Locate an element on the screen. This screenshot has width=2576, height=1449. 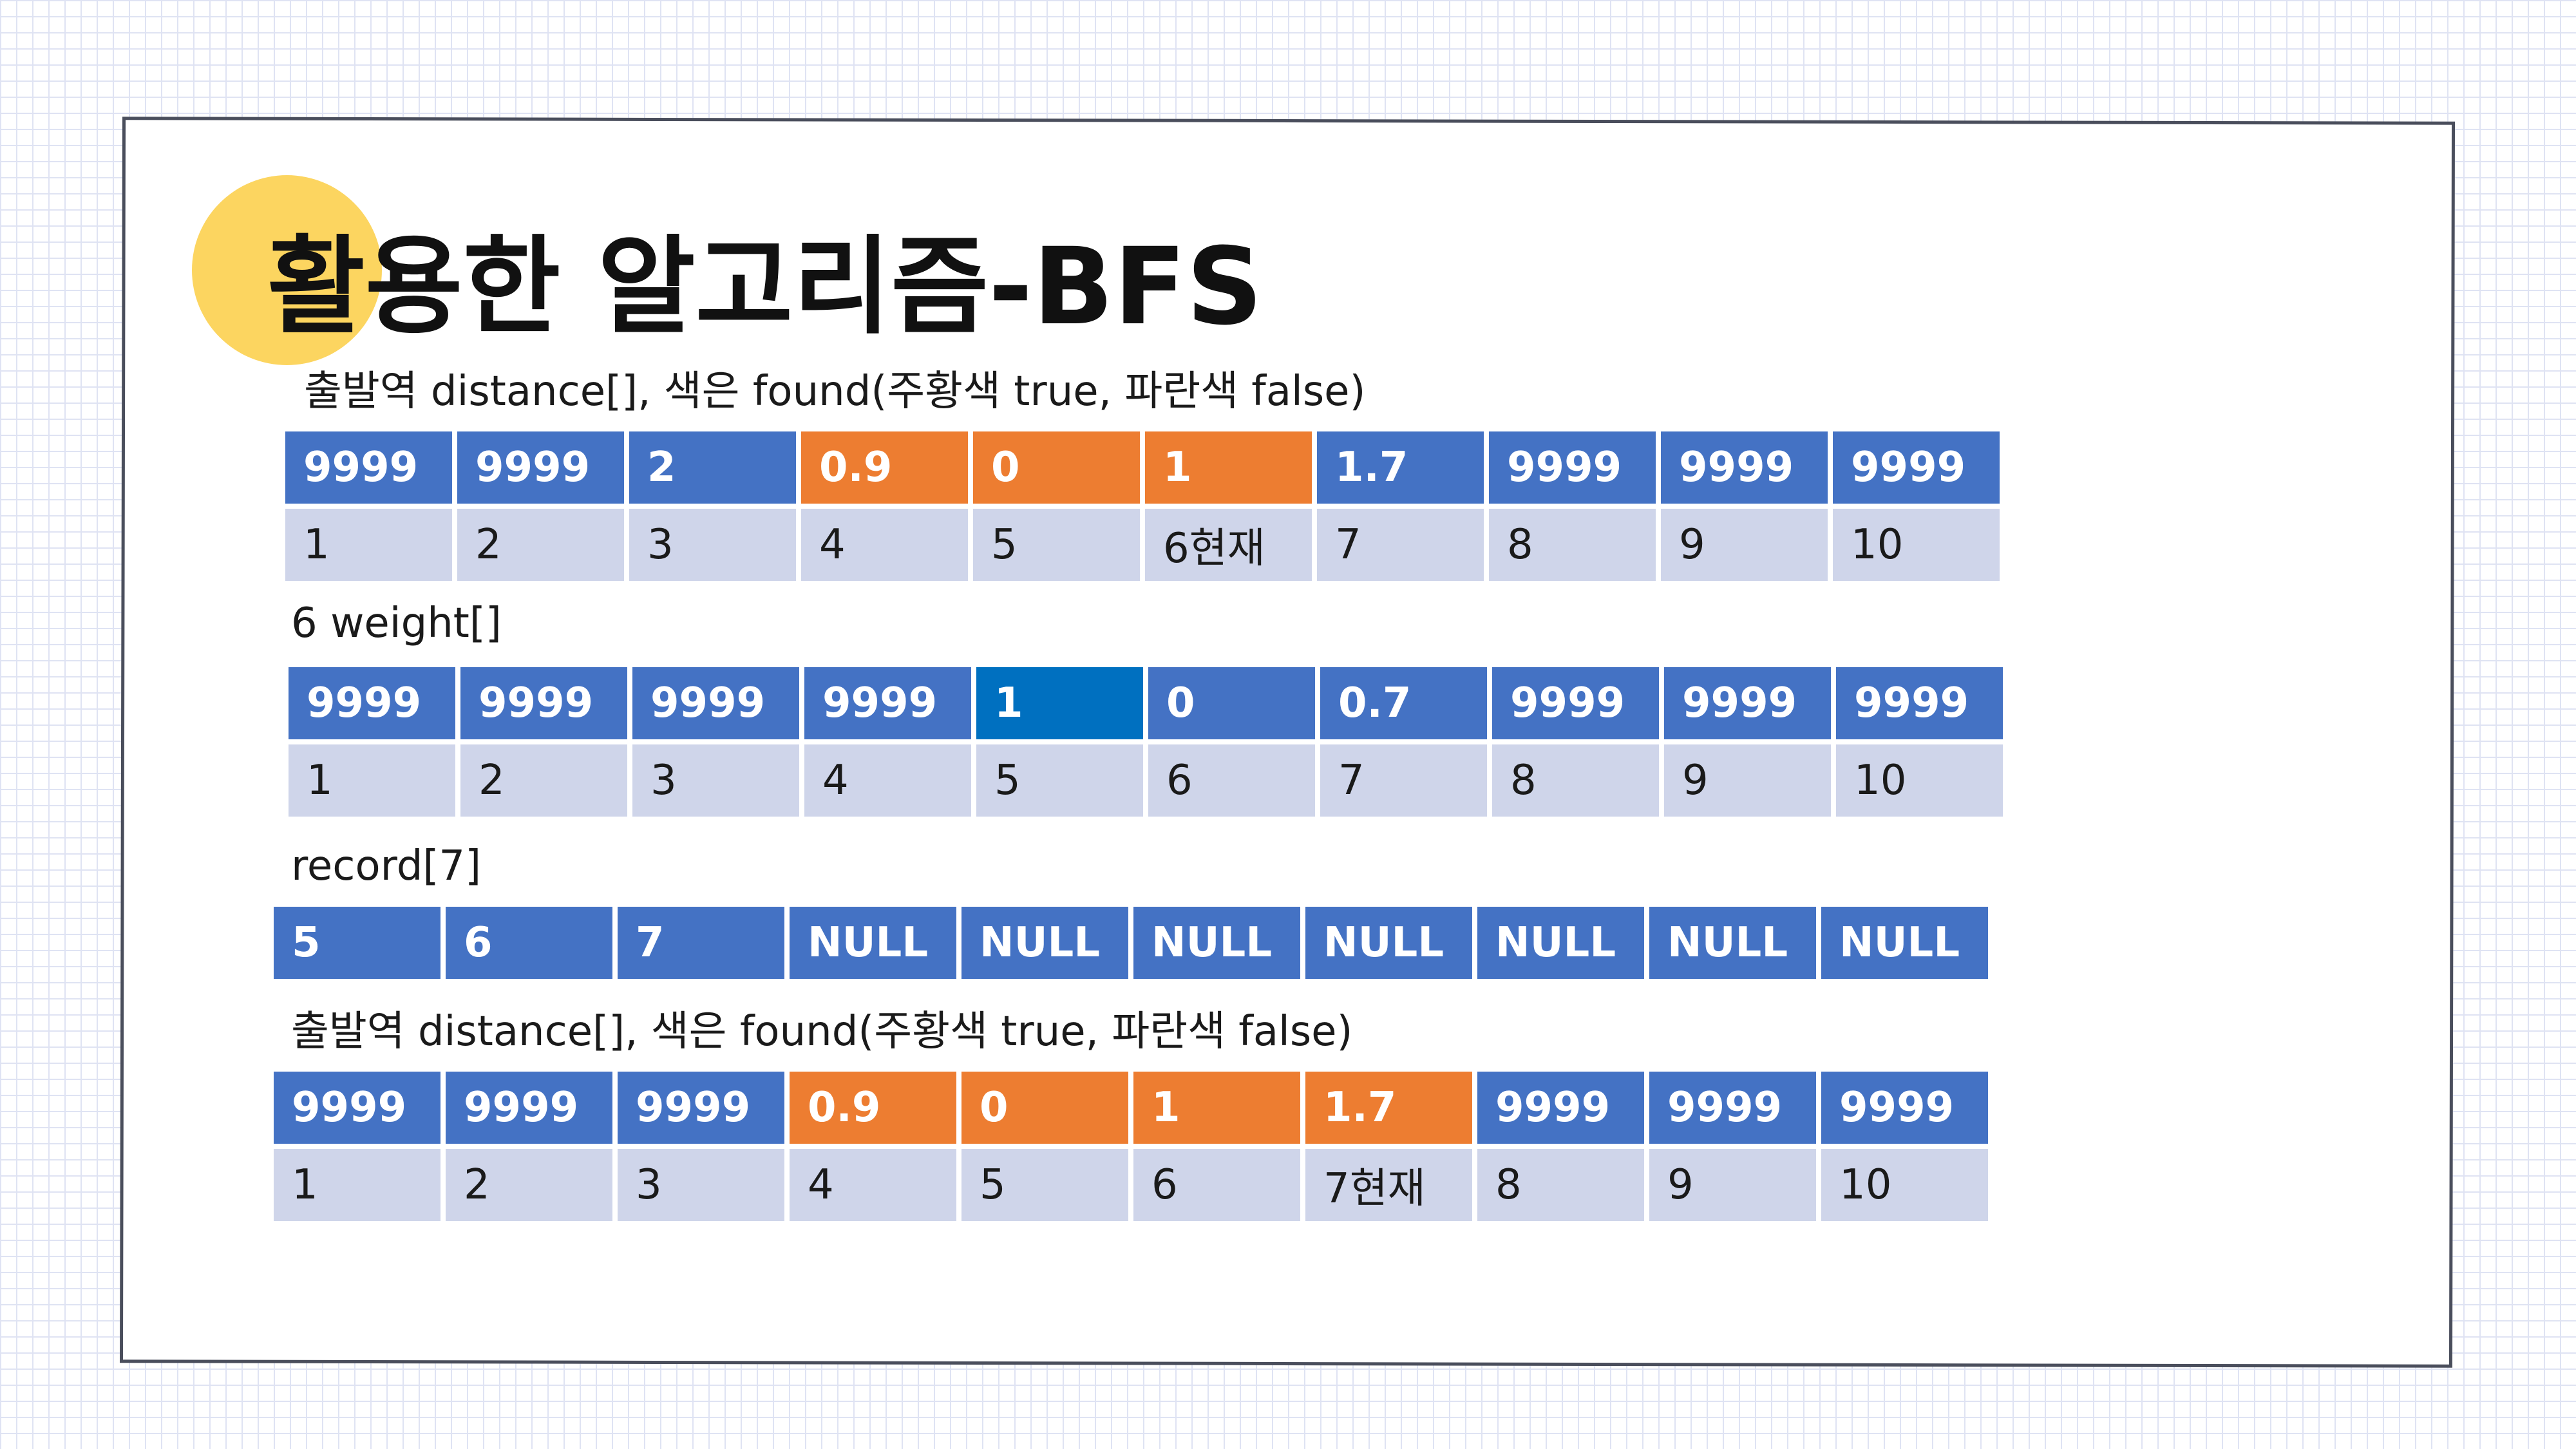
index-cell: 6현재 is located at coordinates (1228, 545).